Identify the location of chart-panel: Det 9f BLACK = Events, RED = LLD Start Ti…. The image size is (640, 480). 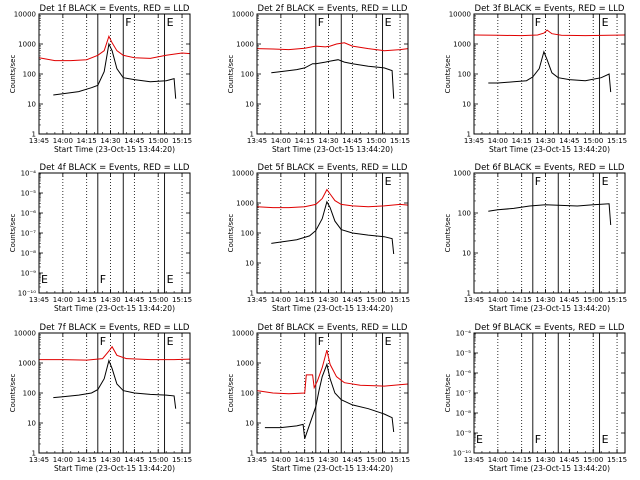
(535, 398).